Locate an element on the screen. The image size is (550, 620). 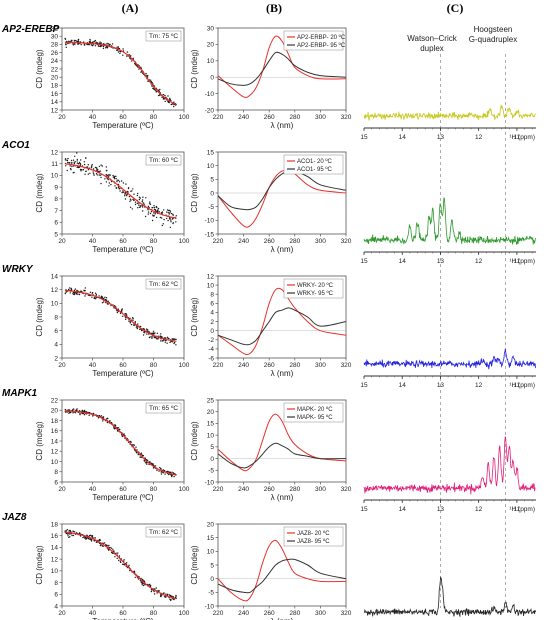
panel-b-4-ytick-label: -10 is located at coordinates (210, 606).